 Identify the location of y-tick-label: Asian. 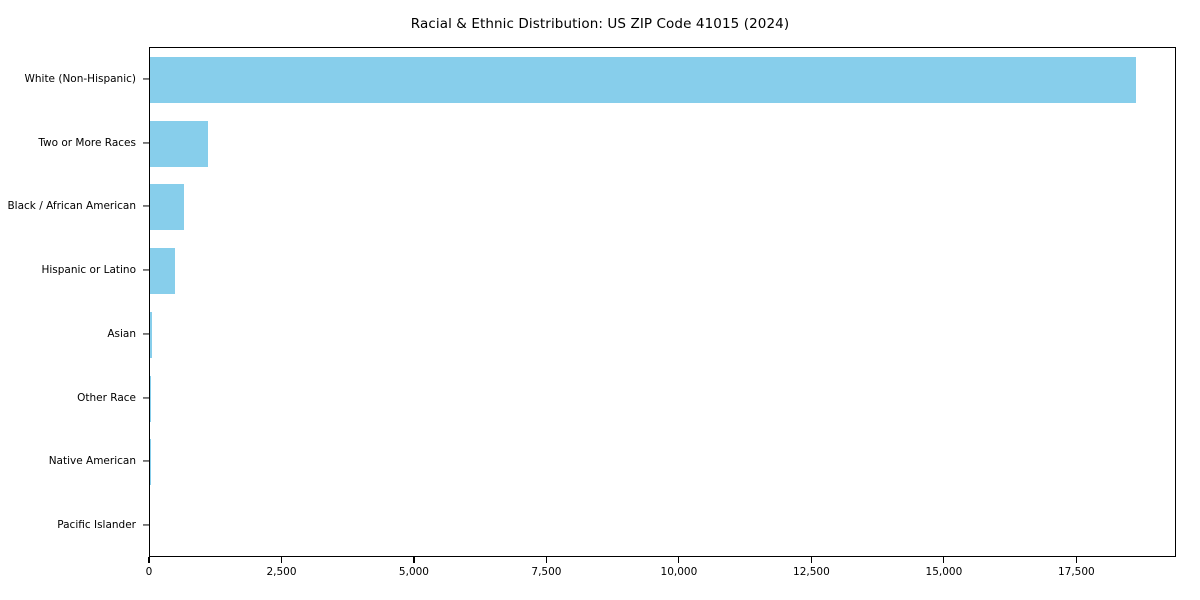
(121, 333).